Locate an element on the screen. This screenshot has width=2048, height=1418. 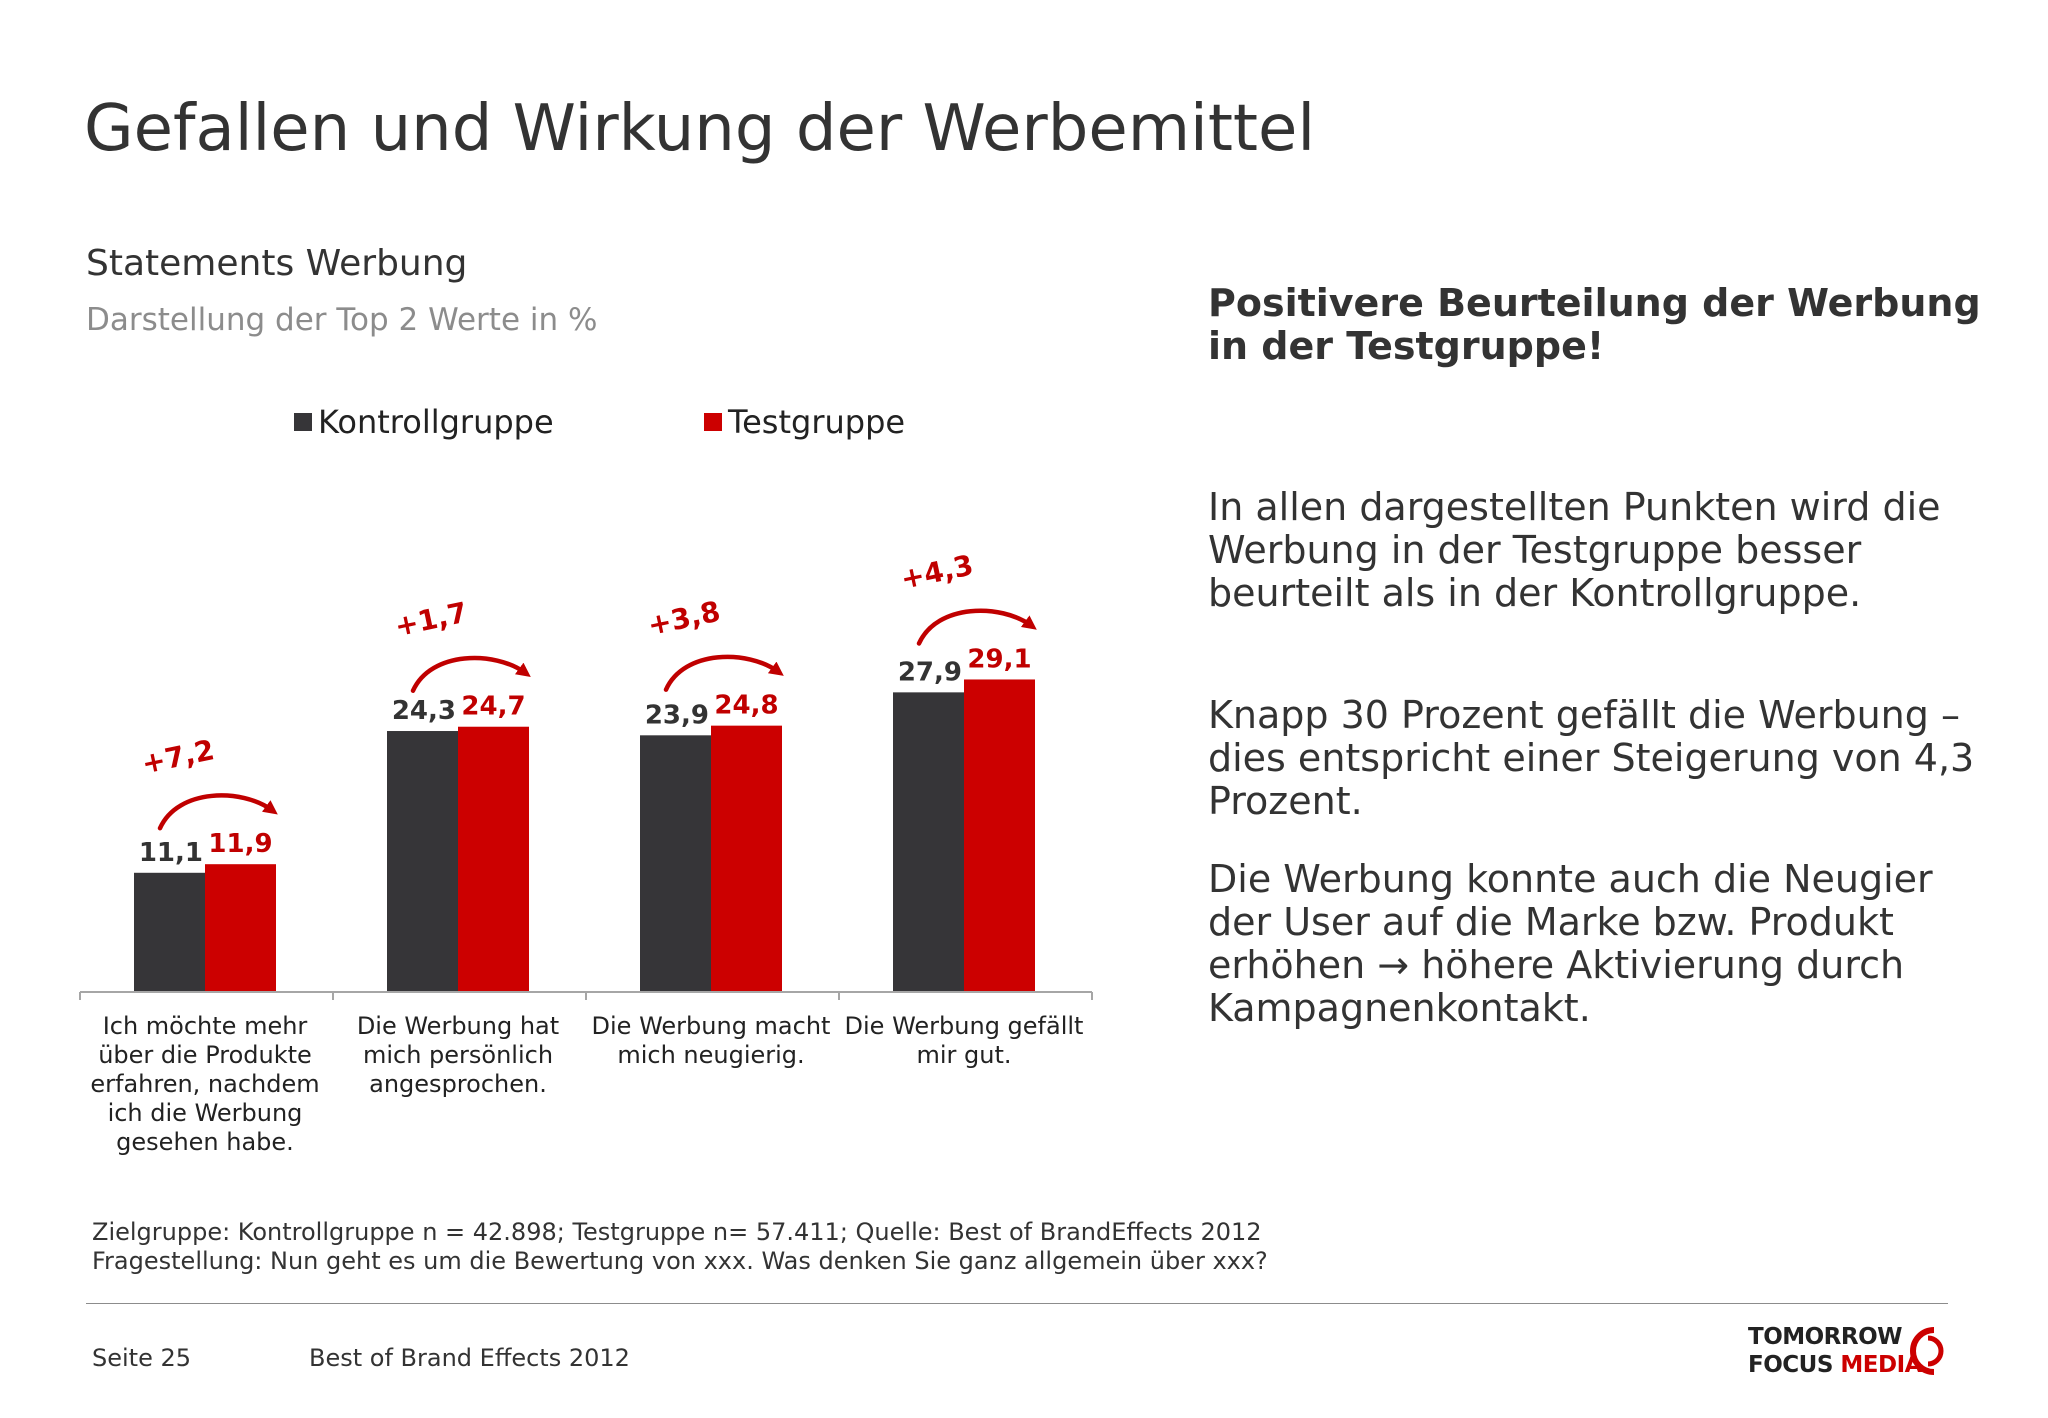
category-label-line: ich die Werbung is located at coordinates (205, 1113).